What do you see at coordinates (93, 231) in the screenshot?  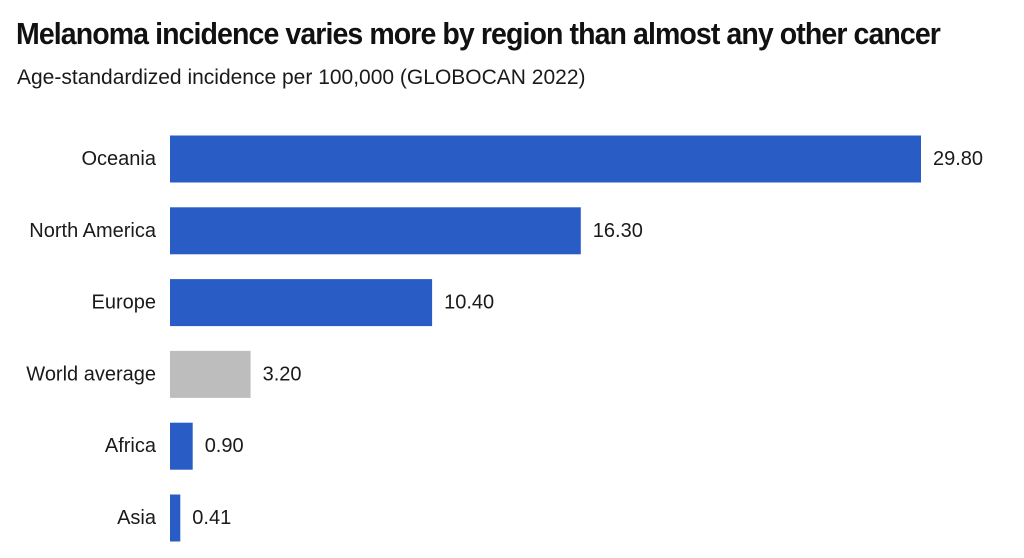 I see `category-label-north-america: North America` at bounding box center [93, 231].